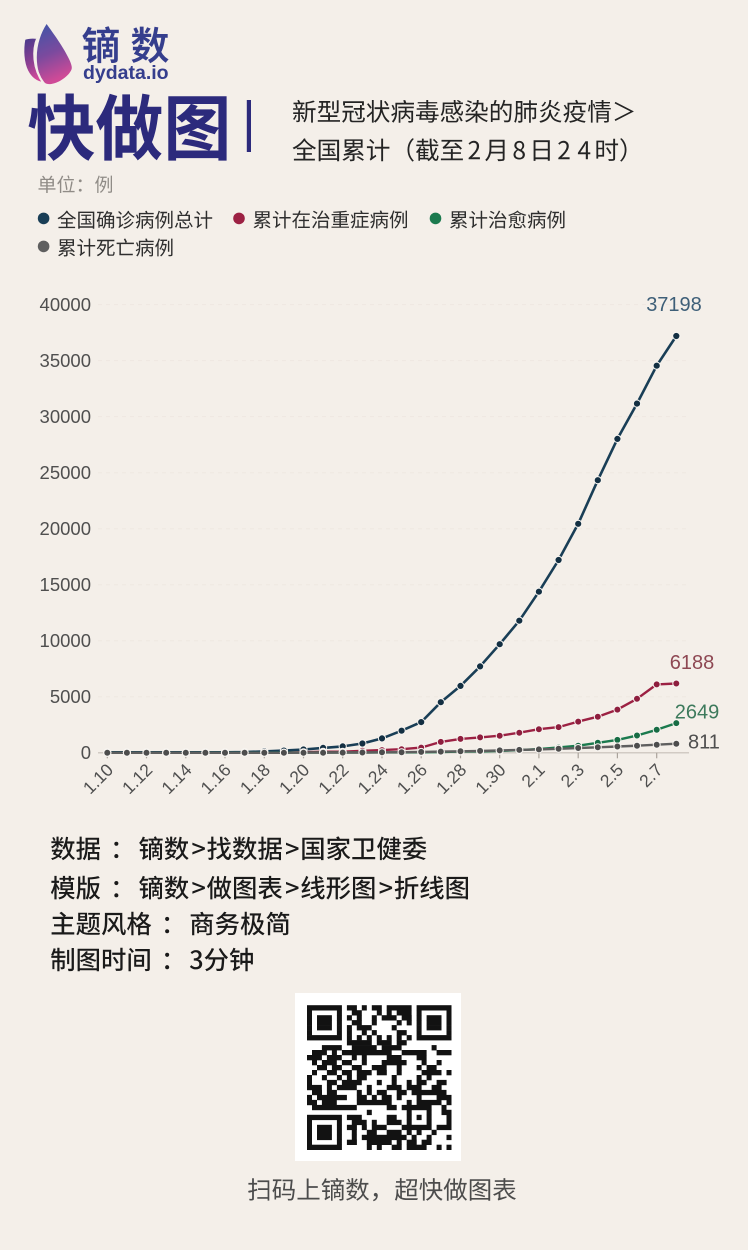  What do you see at coordinates (70, 696) in the screenshot?
I see `svg-text: 5000` at bounding box center [70, 696].